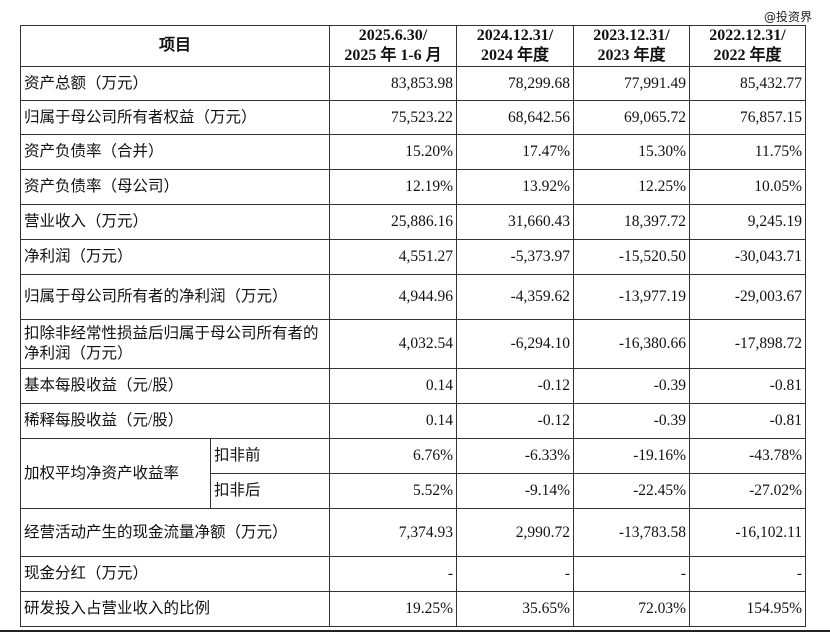  Describe the element at coordinates (393, 297) in the screenshot. I see `row-value: 4,944.96` at that location.